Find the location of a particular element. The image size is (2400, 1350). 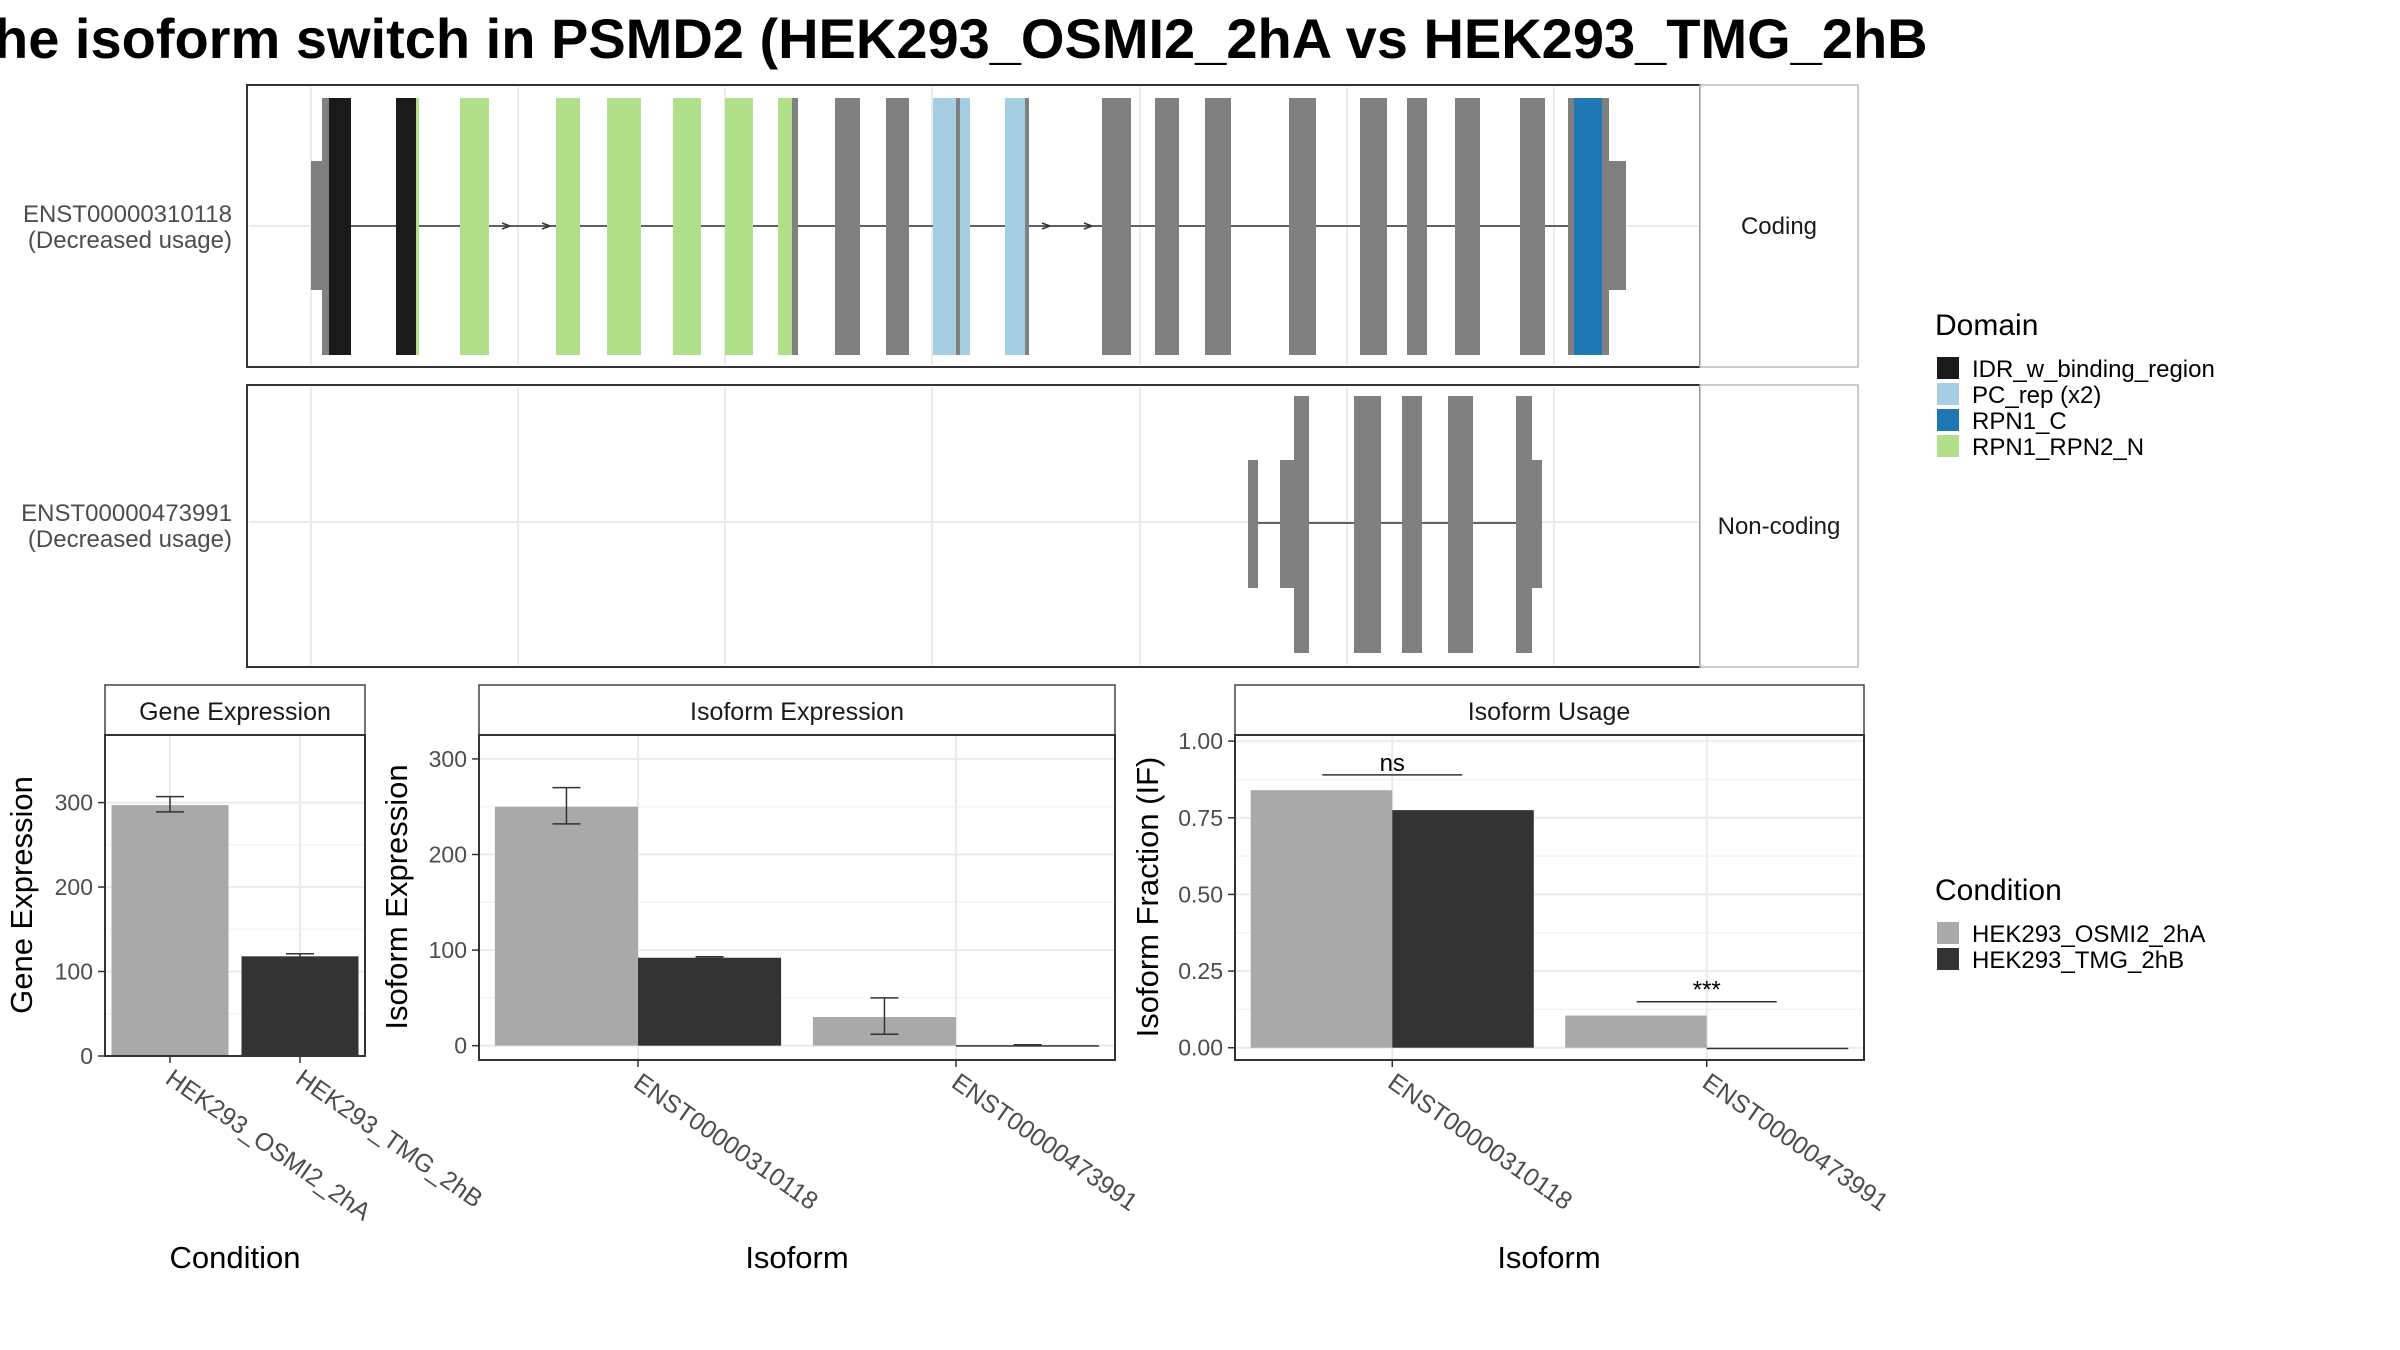

isoform-usage-strip is located at coordinates (1549, 710).